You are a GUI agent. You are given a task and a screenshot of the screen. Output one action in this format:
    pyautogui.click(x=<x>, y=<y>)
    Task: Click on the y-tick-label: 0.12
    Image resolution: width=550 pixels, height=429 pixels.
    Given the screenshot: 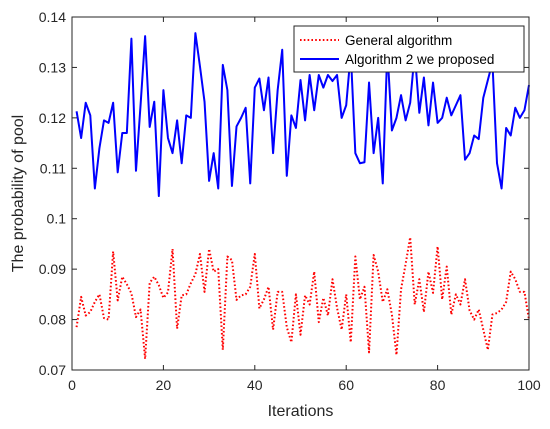 What is the action you would take?
    pyautogui.click(x=52, y=118)
    